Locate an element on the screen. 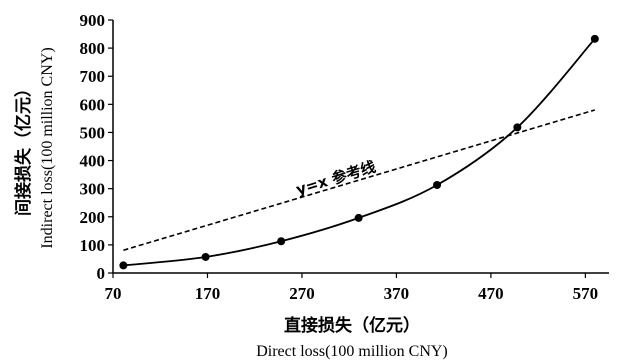  y-tick-label: 900 is located at coordinates (93, 20).